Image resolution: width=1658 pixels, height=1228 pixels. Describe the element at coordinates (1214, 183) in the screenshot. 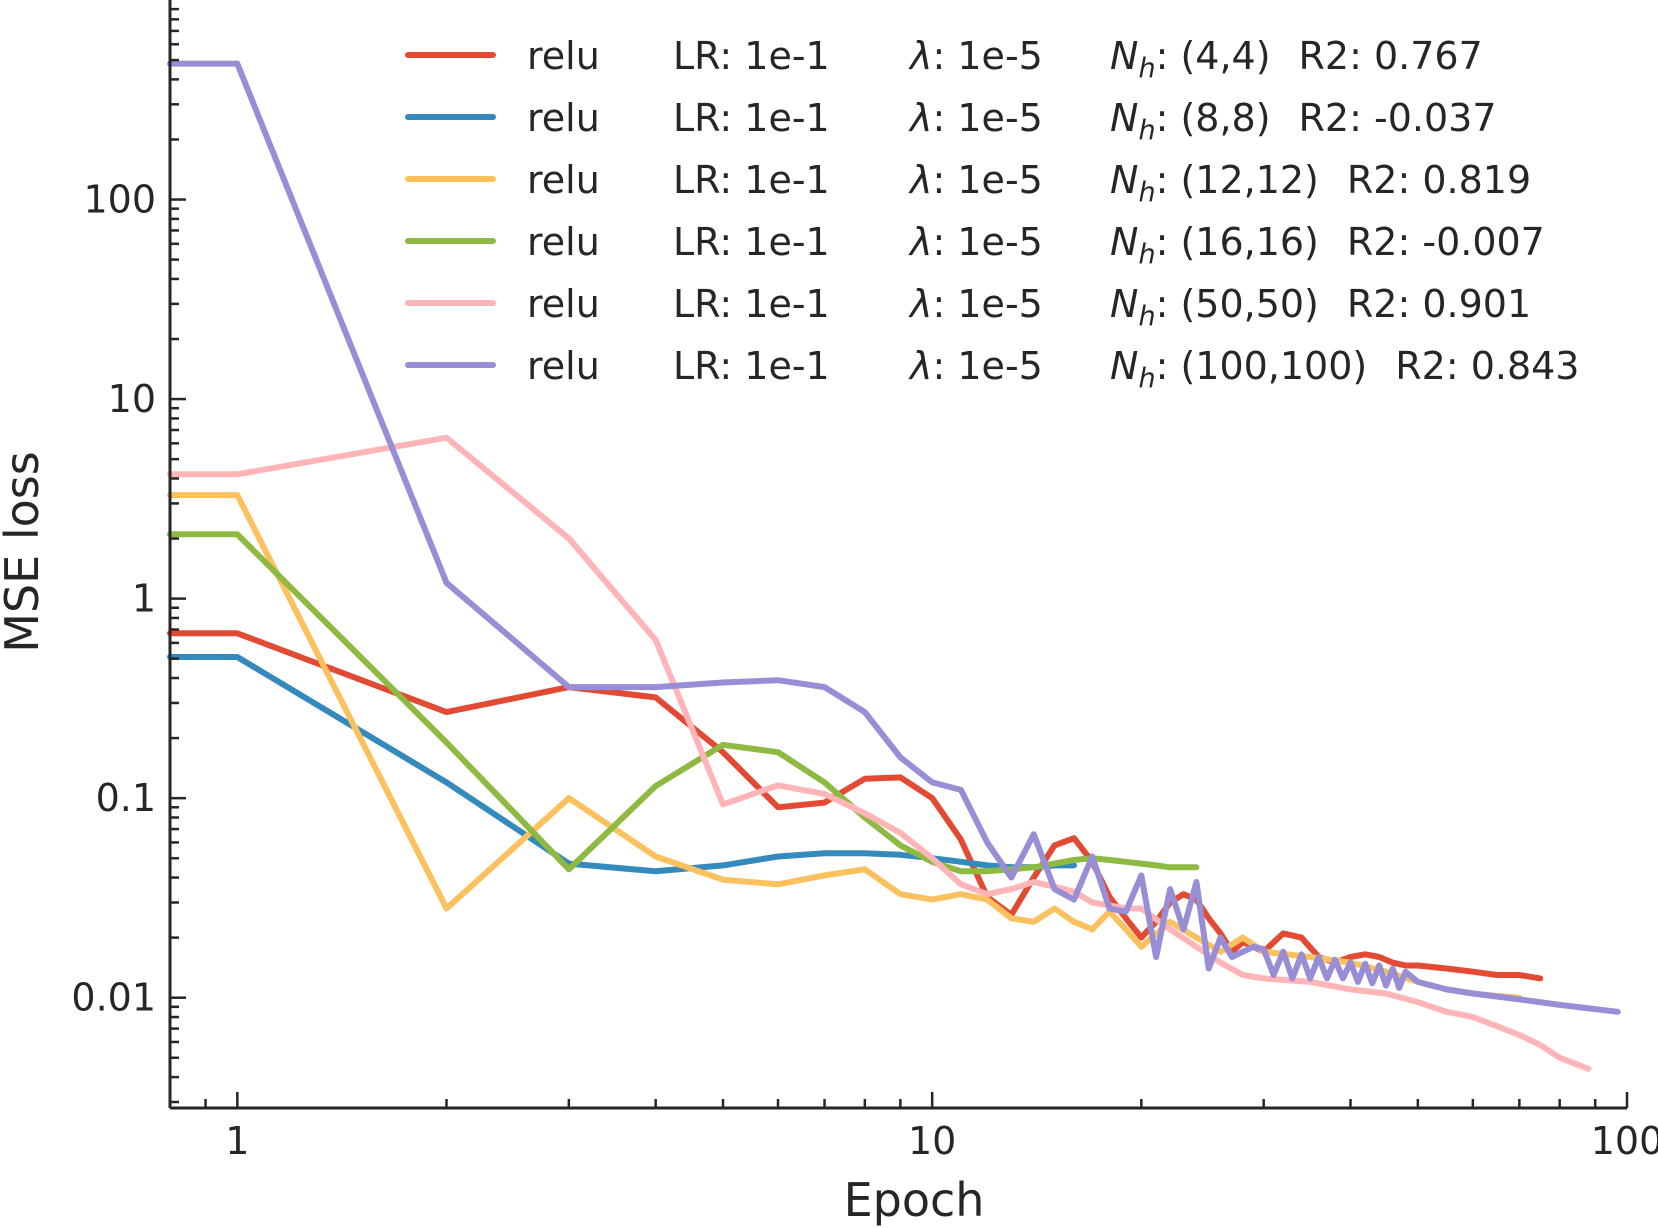

I see `legend-nh: Nh: (12,12)` at that location.